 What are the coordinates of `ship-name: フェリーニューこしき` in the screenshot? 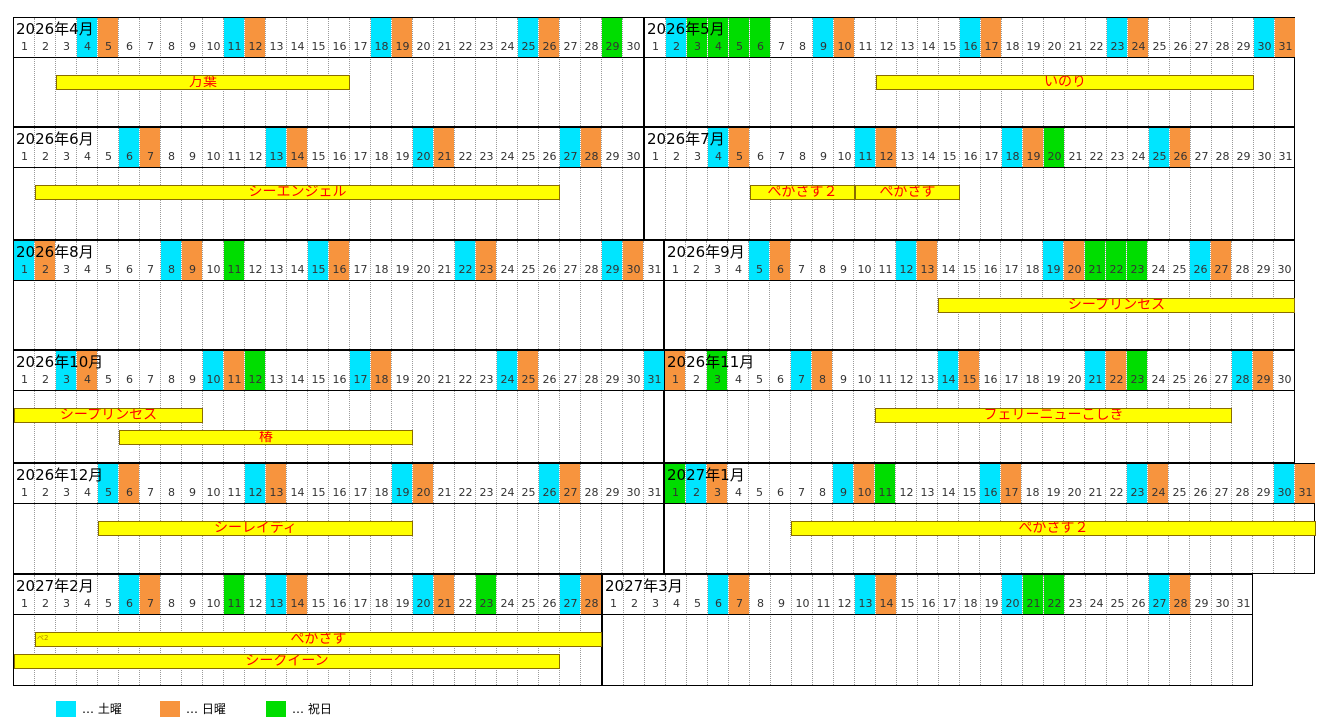 It's located at (1053, 415).